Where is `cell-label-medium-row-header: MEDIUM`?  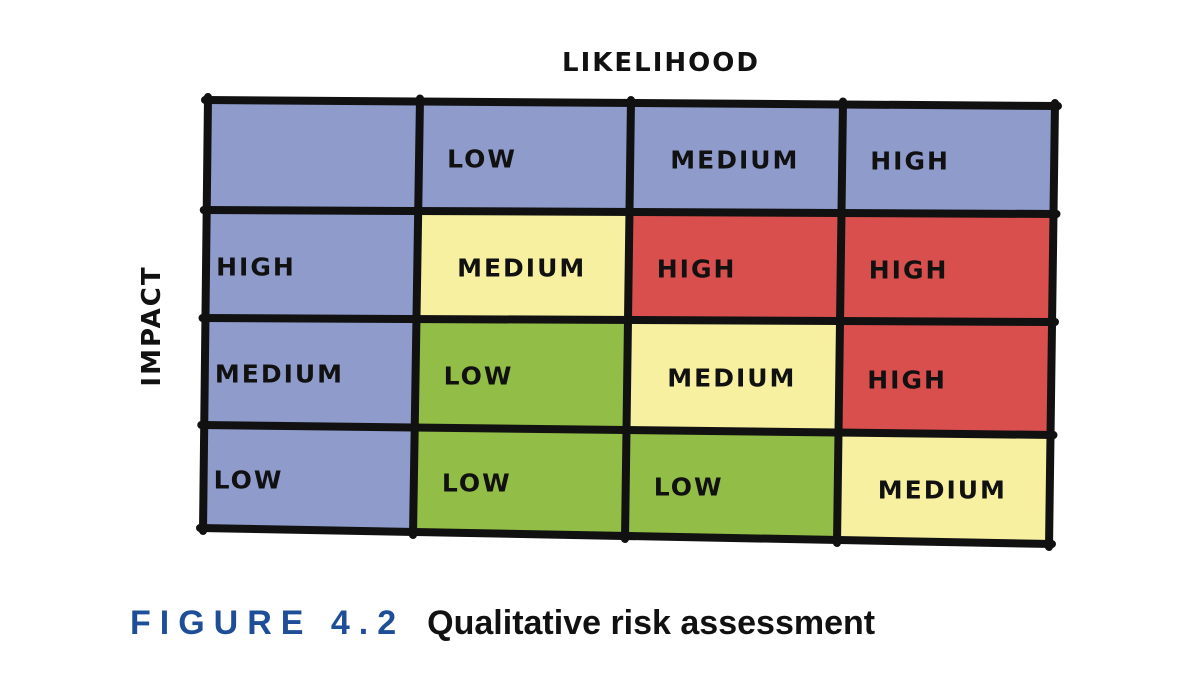
cell-label-medium-row-header: MEDIUM is located at coordinates (279, 374).